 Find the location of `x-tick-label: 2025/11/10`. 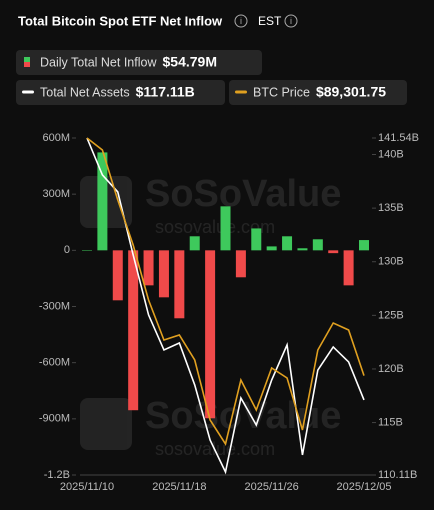

x-tick-label: 2025/11/10 is located at coordinates (87, 487).